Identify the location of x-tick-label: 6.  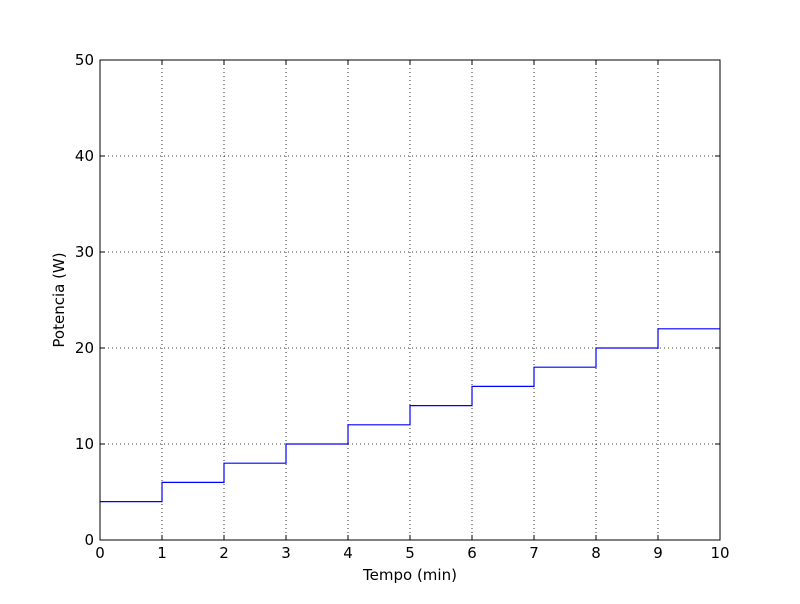
(472, 553).